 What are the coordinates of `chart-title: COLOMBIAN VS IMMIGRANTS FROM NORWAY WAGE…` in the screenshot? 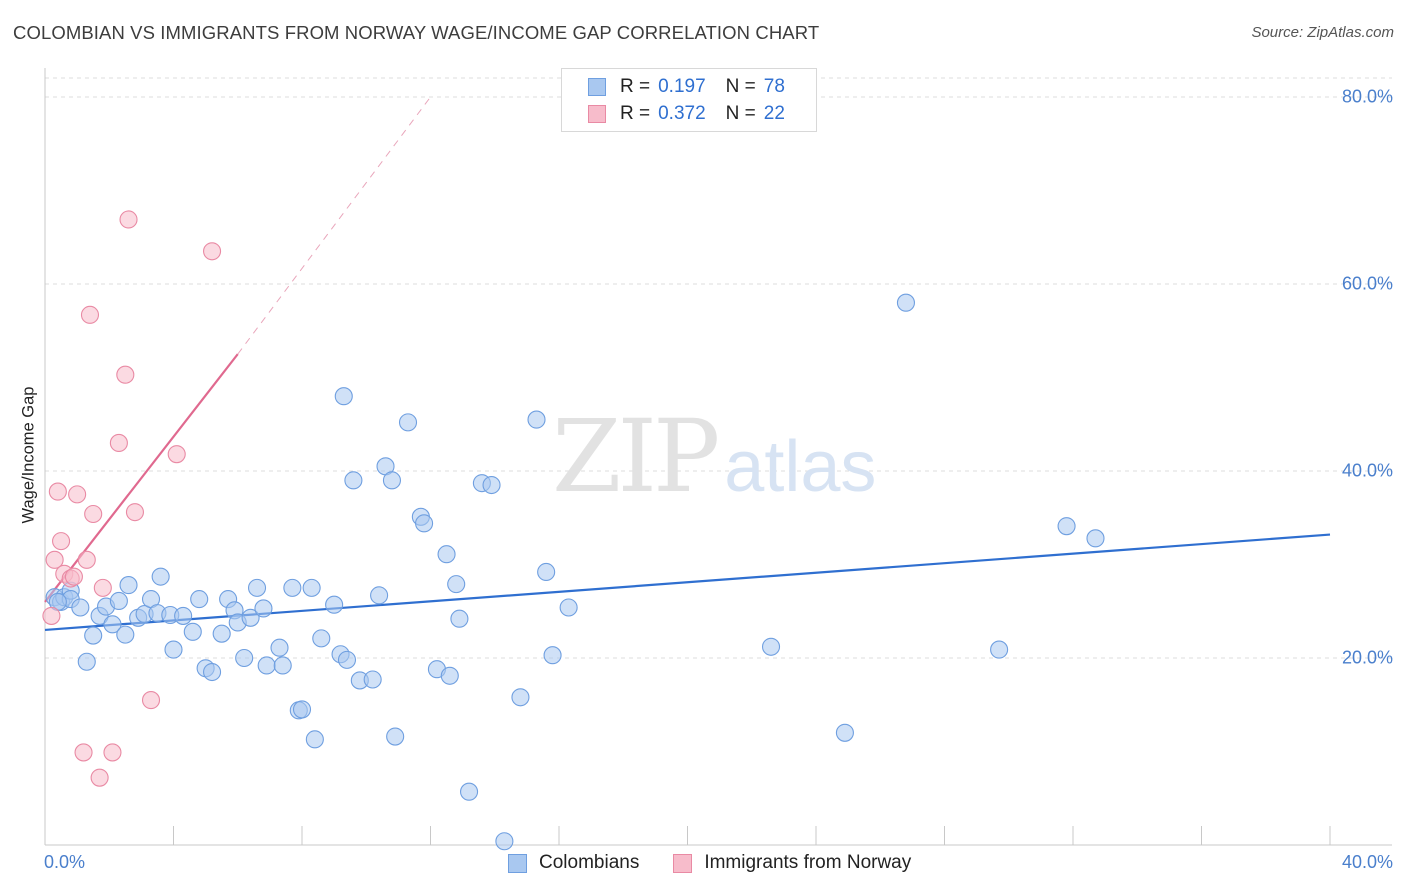 It's located at (416, 32).